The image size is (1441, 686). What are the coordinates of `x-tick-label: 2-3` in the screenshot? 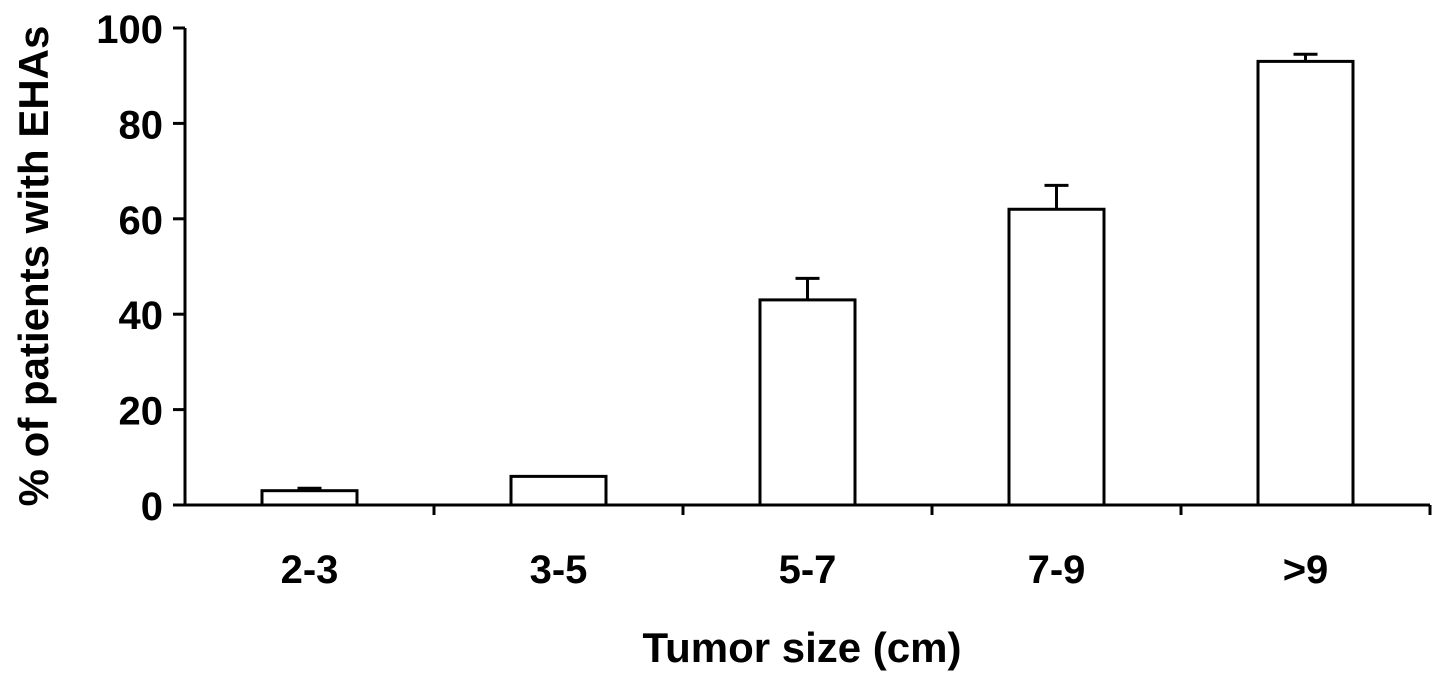 It's located at (310, 570).